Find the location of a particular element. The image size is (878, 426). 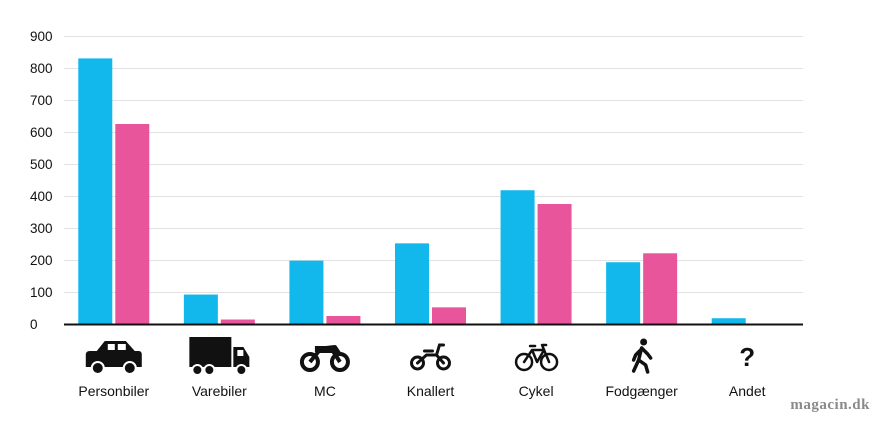

x-tick-label: Fodgænger is located at coordinates (641, 391).